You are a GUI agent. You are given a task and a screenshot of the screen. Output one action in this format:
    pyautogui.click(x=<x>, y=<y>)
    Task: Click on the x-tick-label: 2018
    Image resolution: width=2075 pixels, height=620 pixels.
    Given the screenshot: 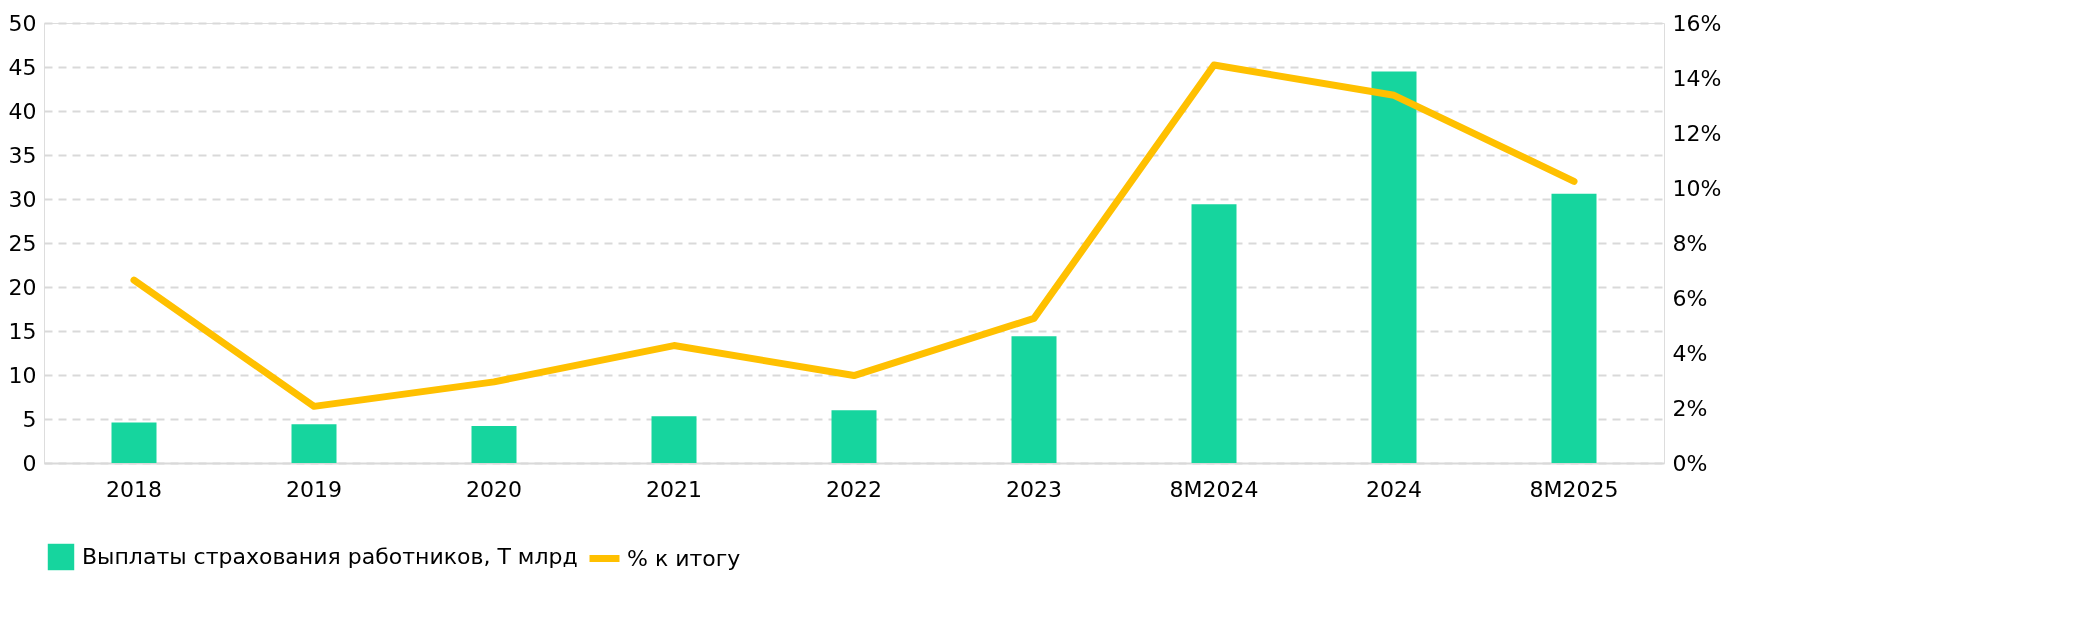 What is the action you would take?
    pyautogui.click(x=134, y=489)
    